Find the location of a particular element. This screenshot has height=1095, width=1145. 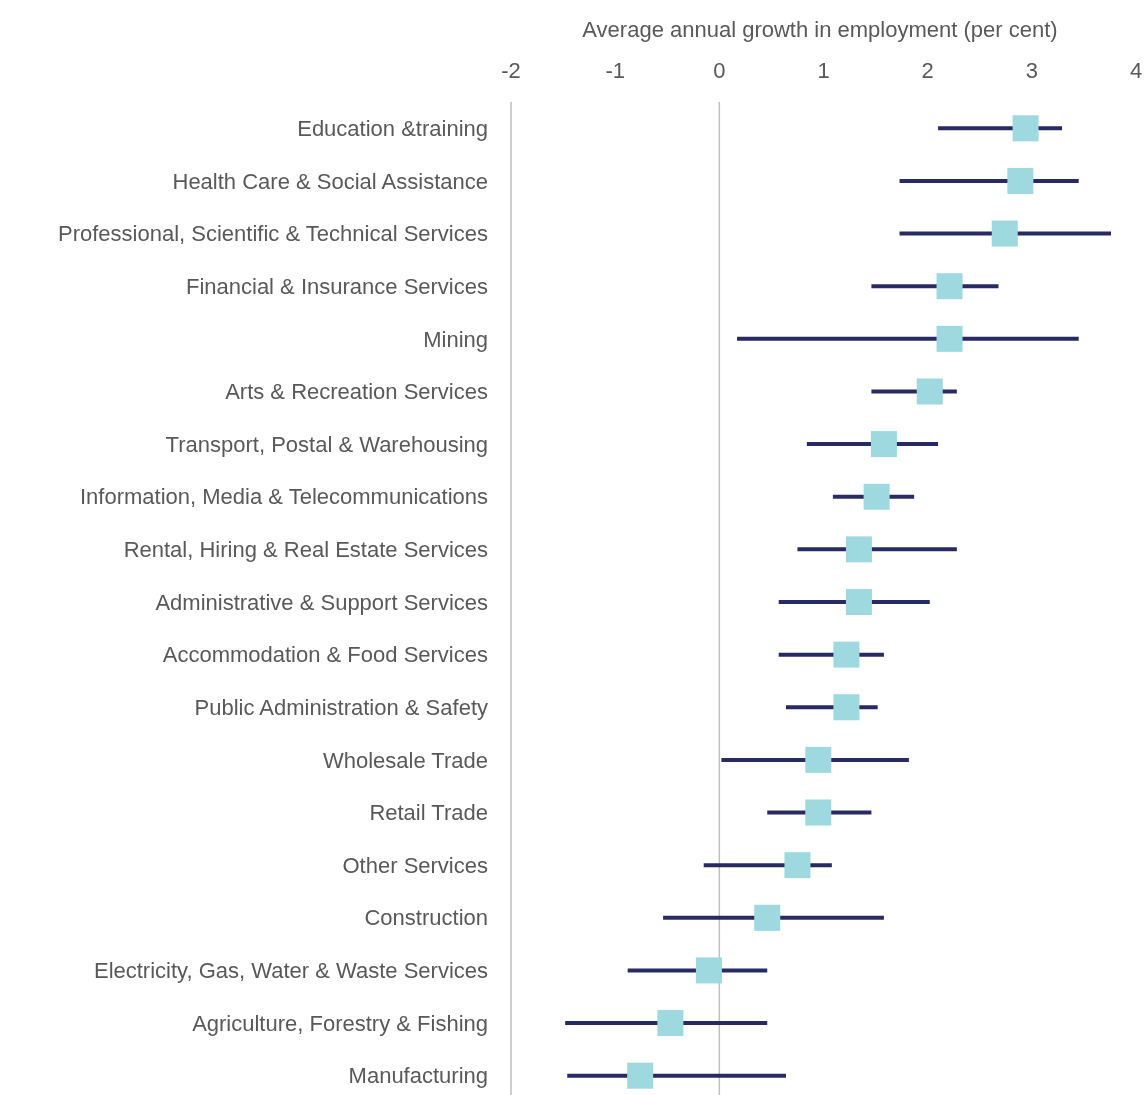

y-tick-label: Other Services is located at coordinates (415, 865).